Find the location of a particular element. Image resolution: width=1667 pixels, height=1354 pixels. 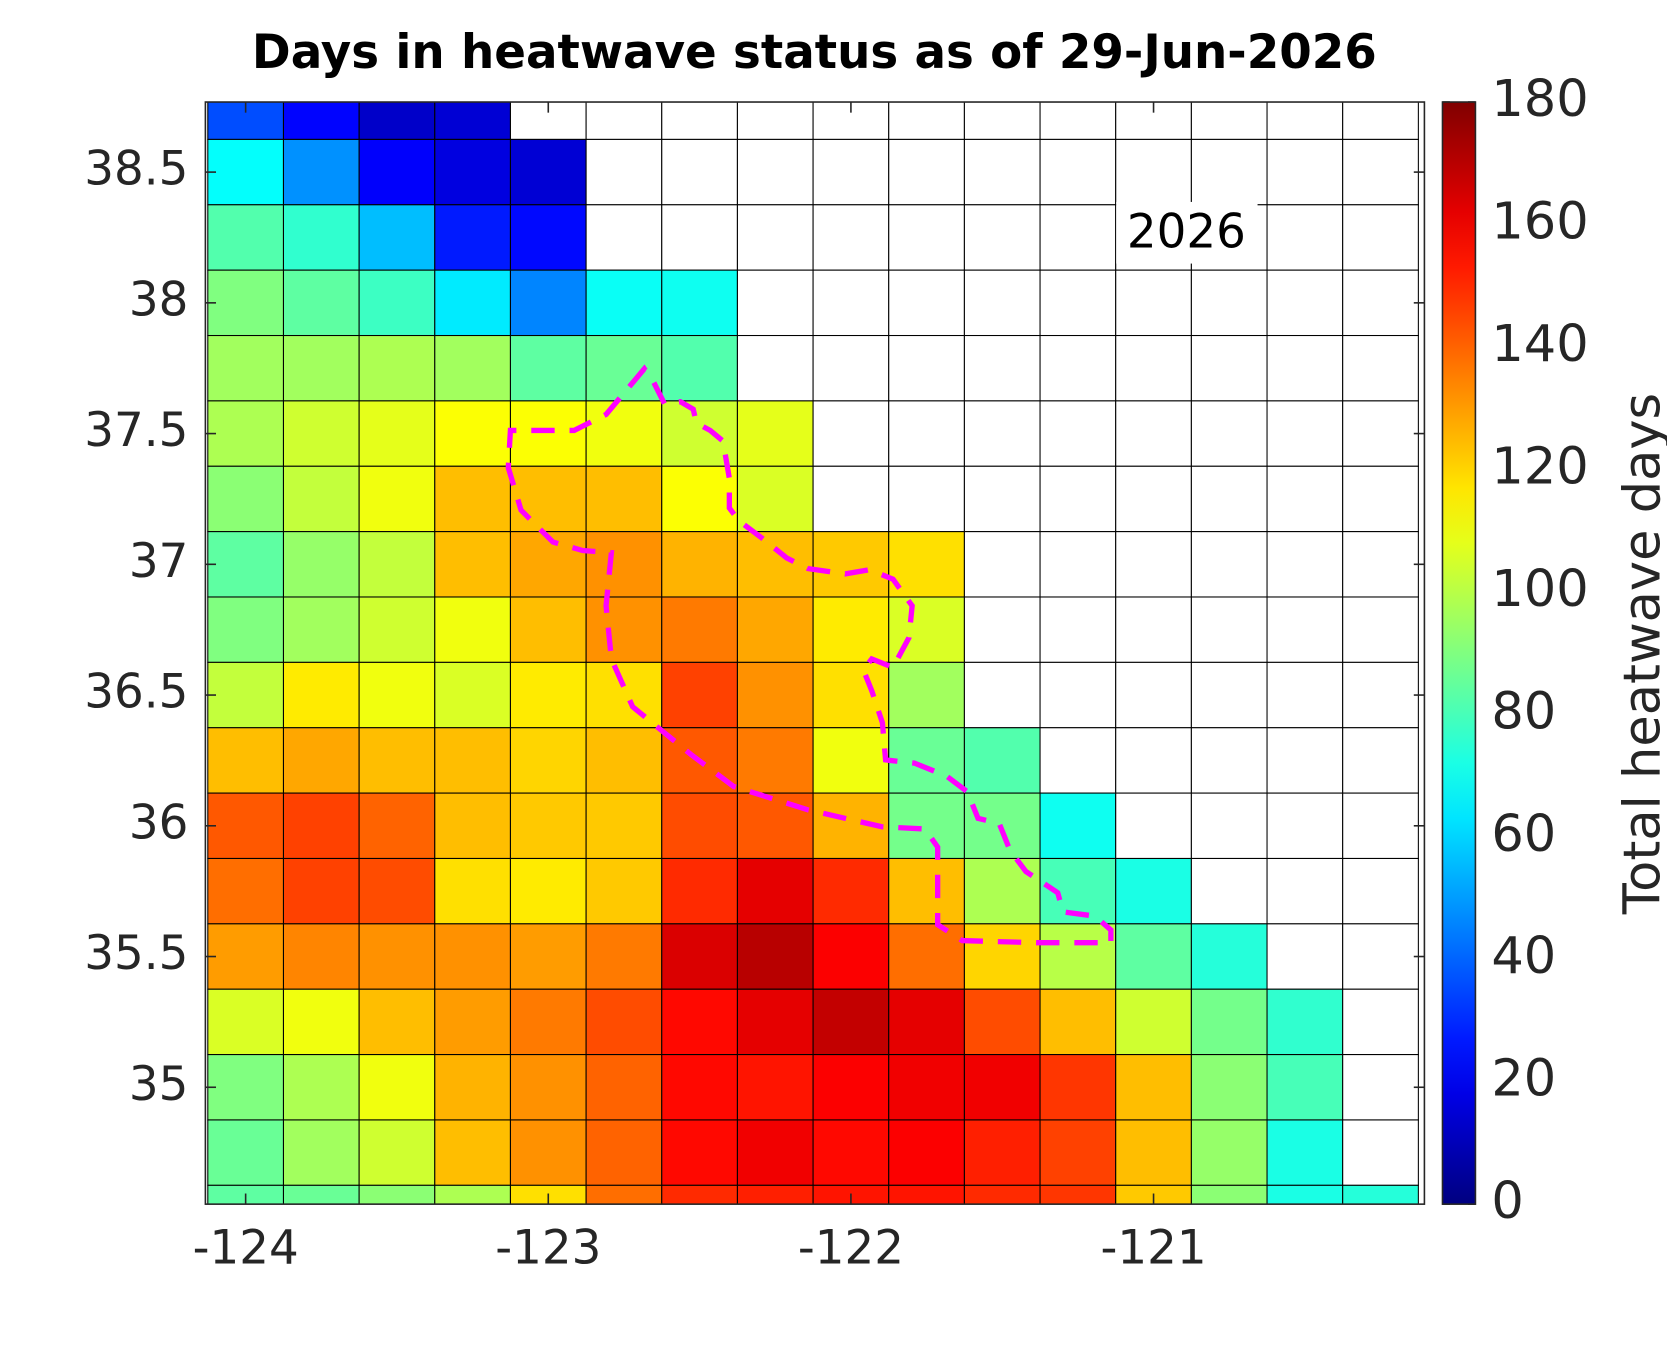

y-tick-label: 37.5 is located at coordinates (136, 431).